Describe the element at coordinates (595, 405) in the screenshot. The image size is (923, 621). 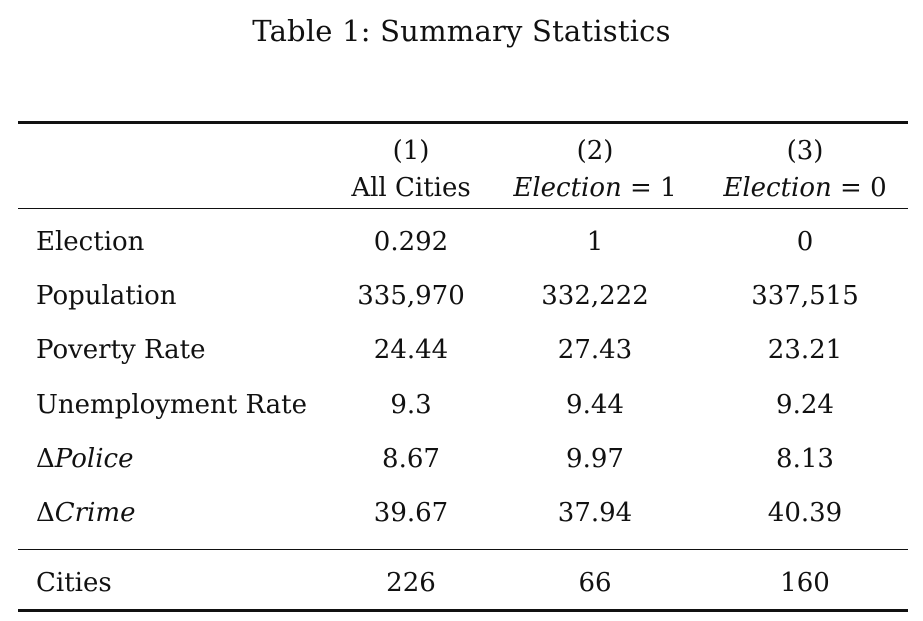
I see `table-cell: 9.44` at that location.